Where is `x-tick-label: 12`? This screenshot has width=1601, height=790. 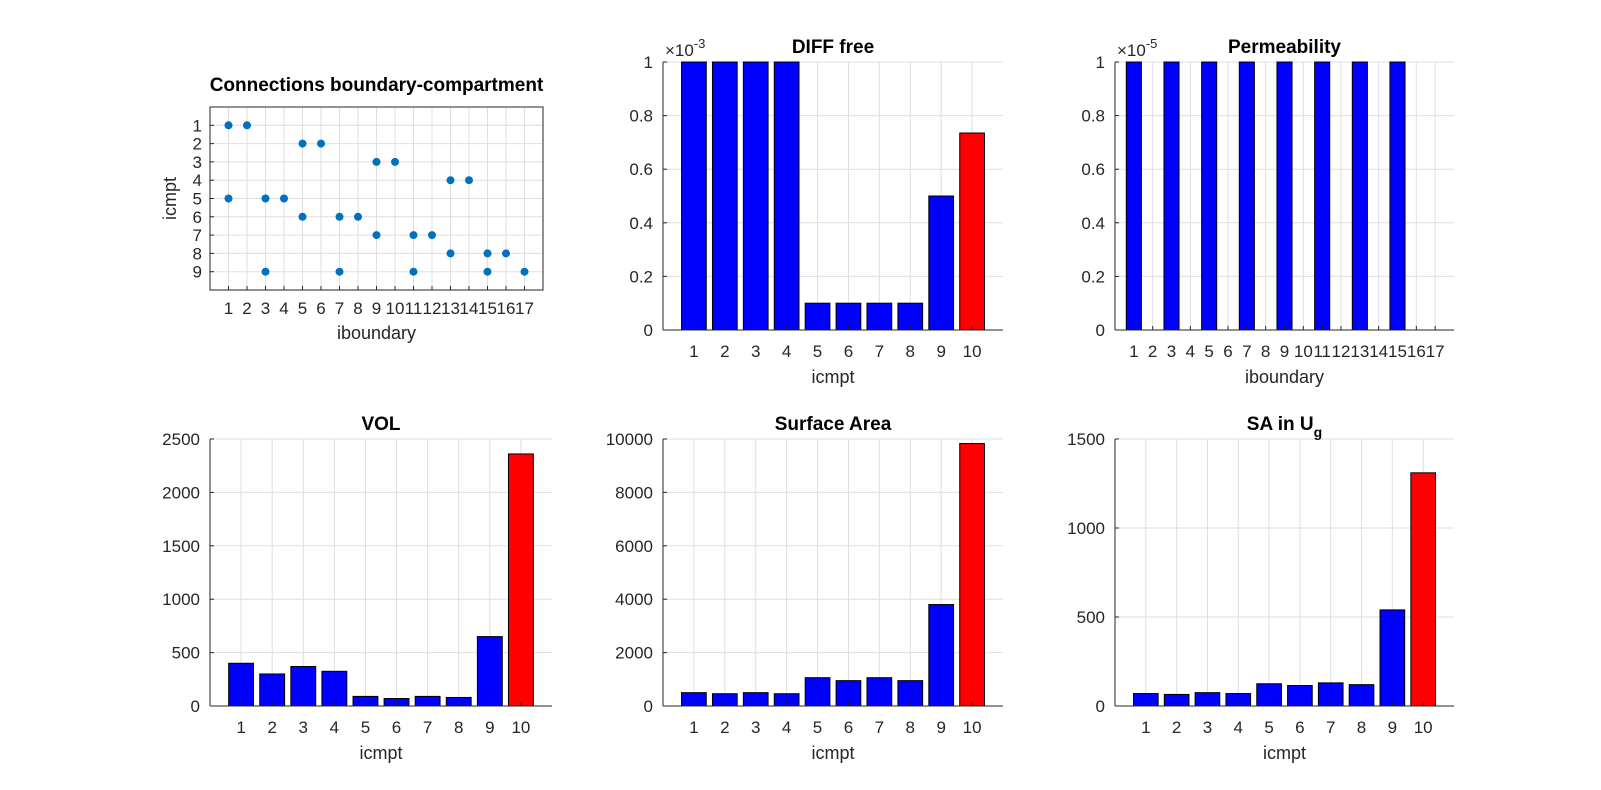 x-tick-label: 12 is located at coordinates (1341, 351).